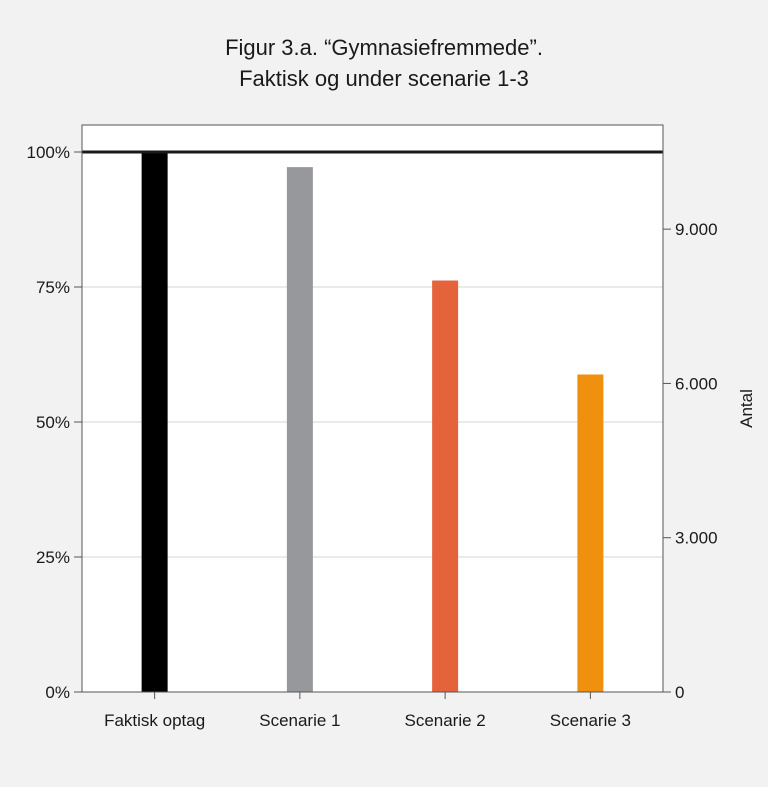 Image resolution: width=768 pixels, height=787 pixels. What do you see at coordinates (53, 287) in the screenshot?
I see `y-tick-label-3: 75%` at bounding box center [53, 287].